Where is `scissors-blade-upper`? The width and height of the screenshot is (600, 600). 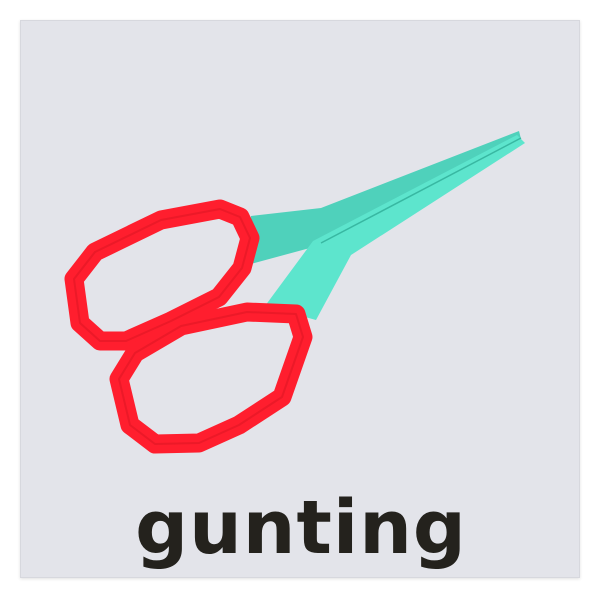
scissors-blade-upper is located at coordinates (384, 198).